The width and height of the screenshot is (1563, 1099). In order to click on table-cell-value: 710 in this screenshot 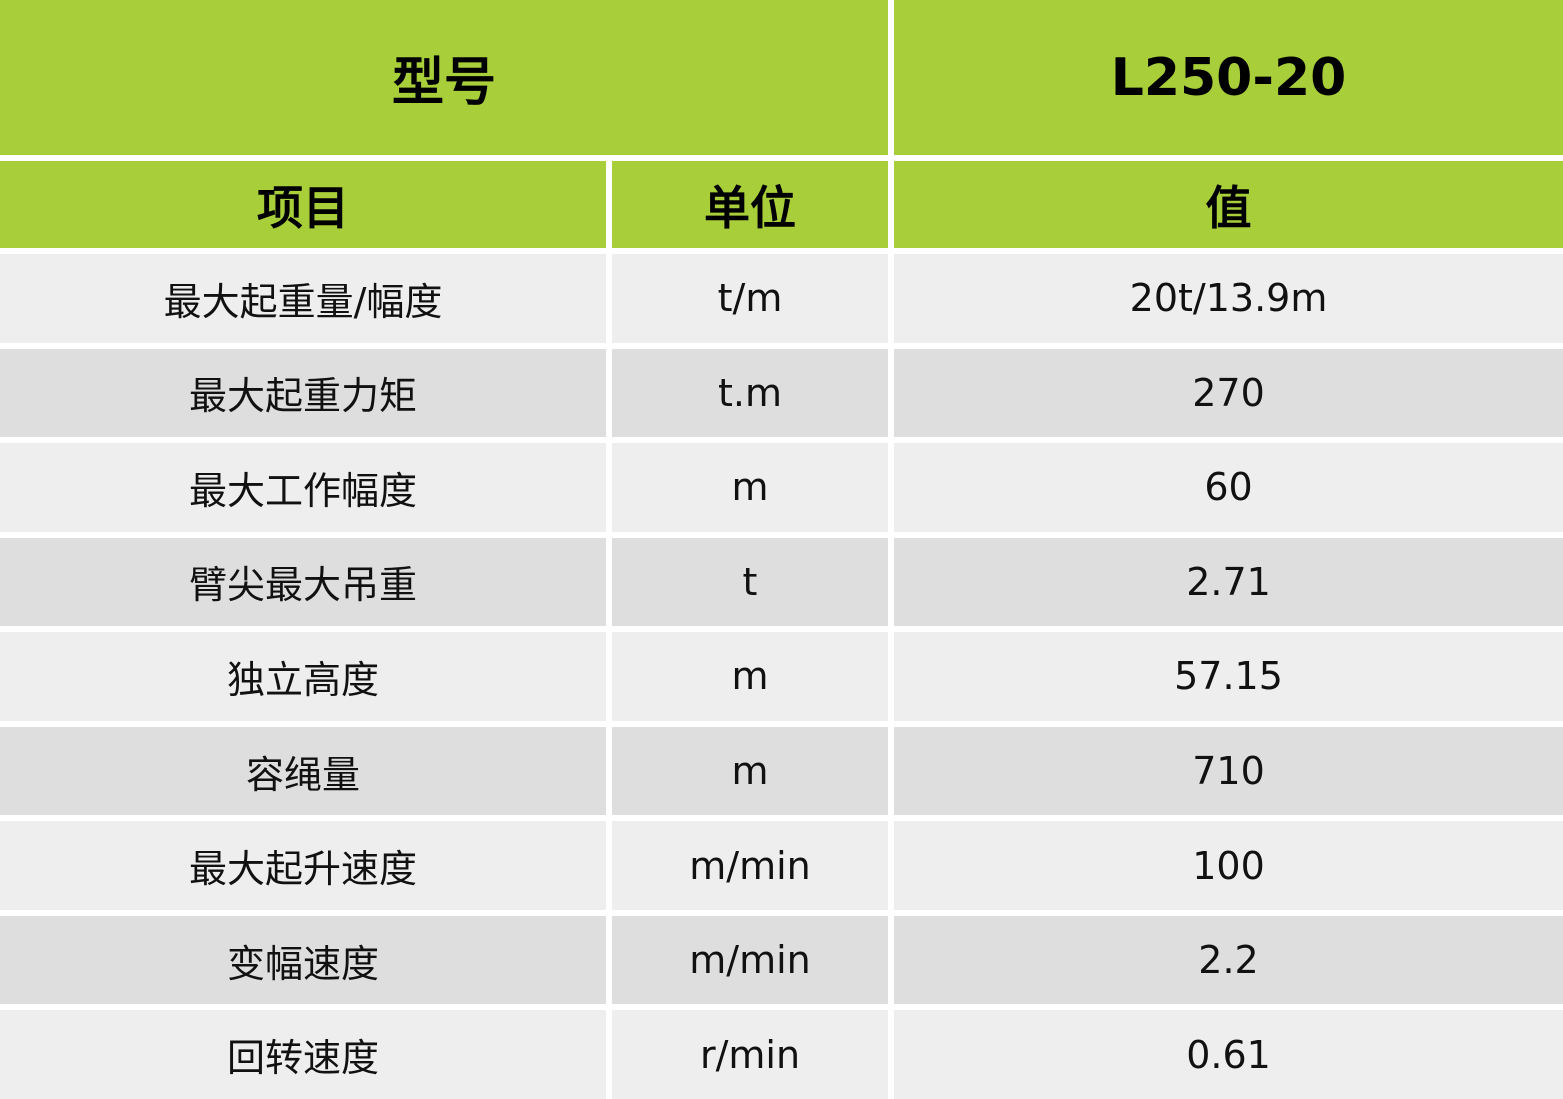, I will do `click(1228, 771)`.